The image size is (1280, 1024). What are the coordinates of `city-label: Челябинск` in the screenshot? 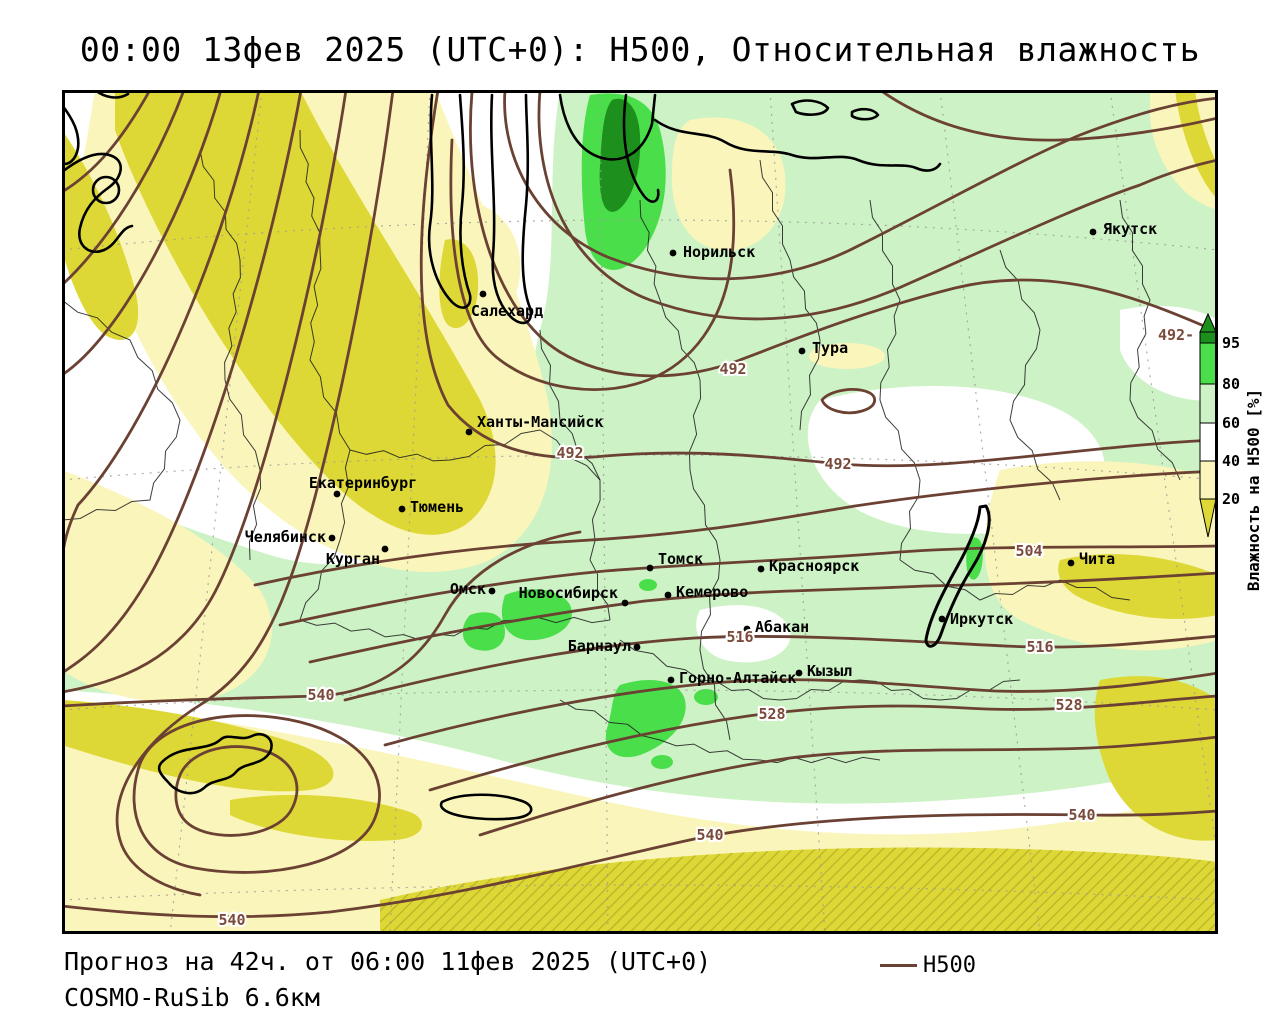 It's located at (285, 537).